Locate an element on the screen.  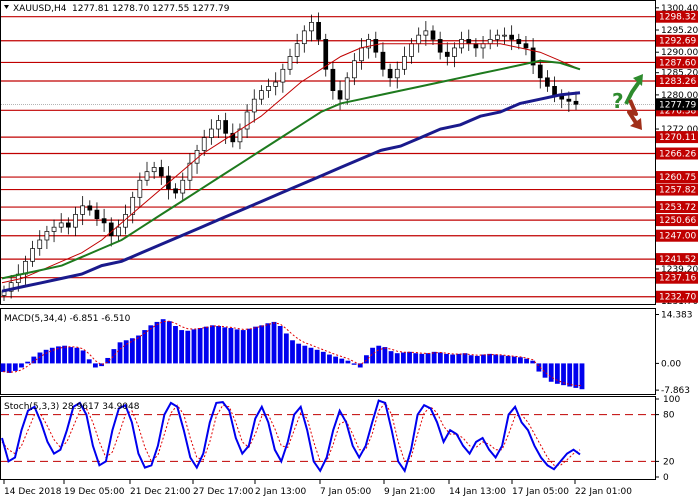
x-tick-label: 2 Jan 13:00 is located at coordinates (281, 492).